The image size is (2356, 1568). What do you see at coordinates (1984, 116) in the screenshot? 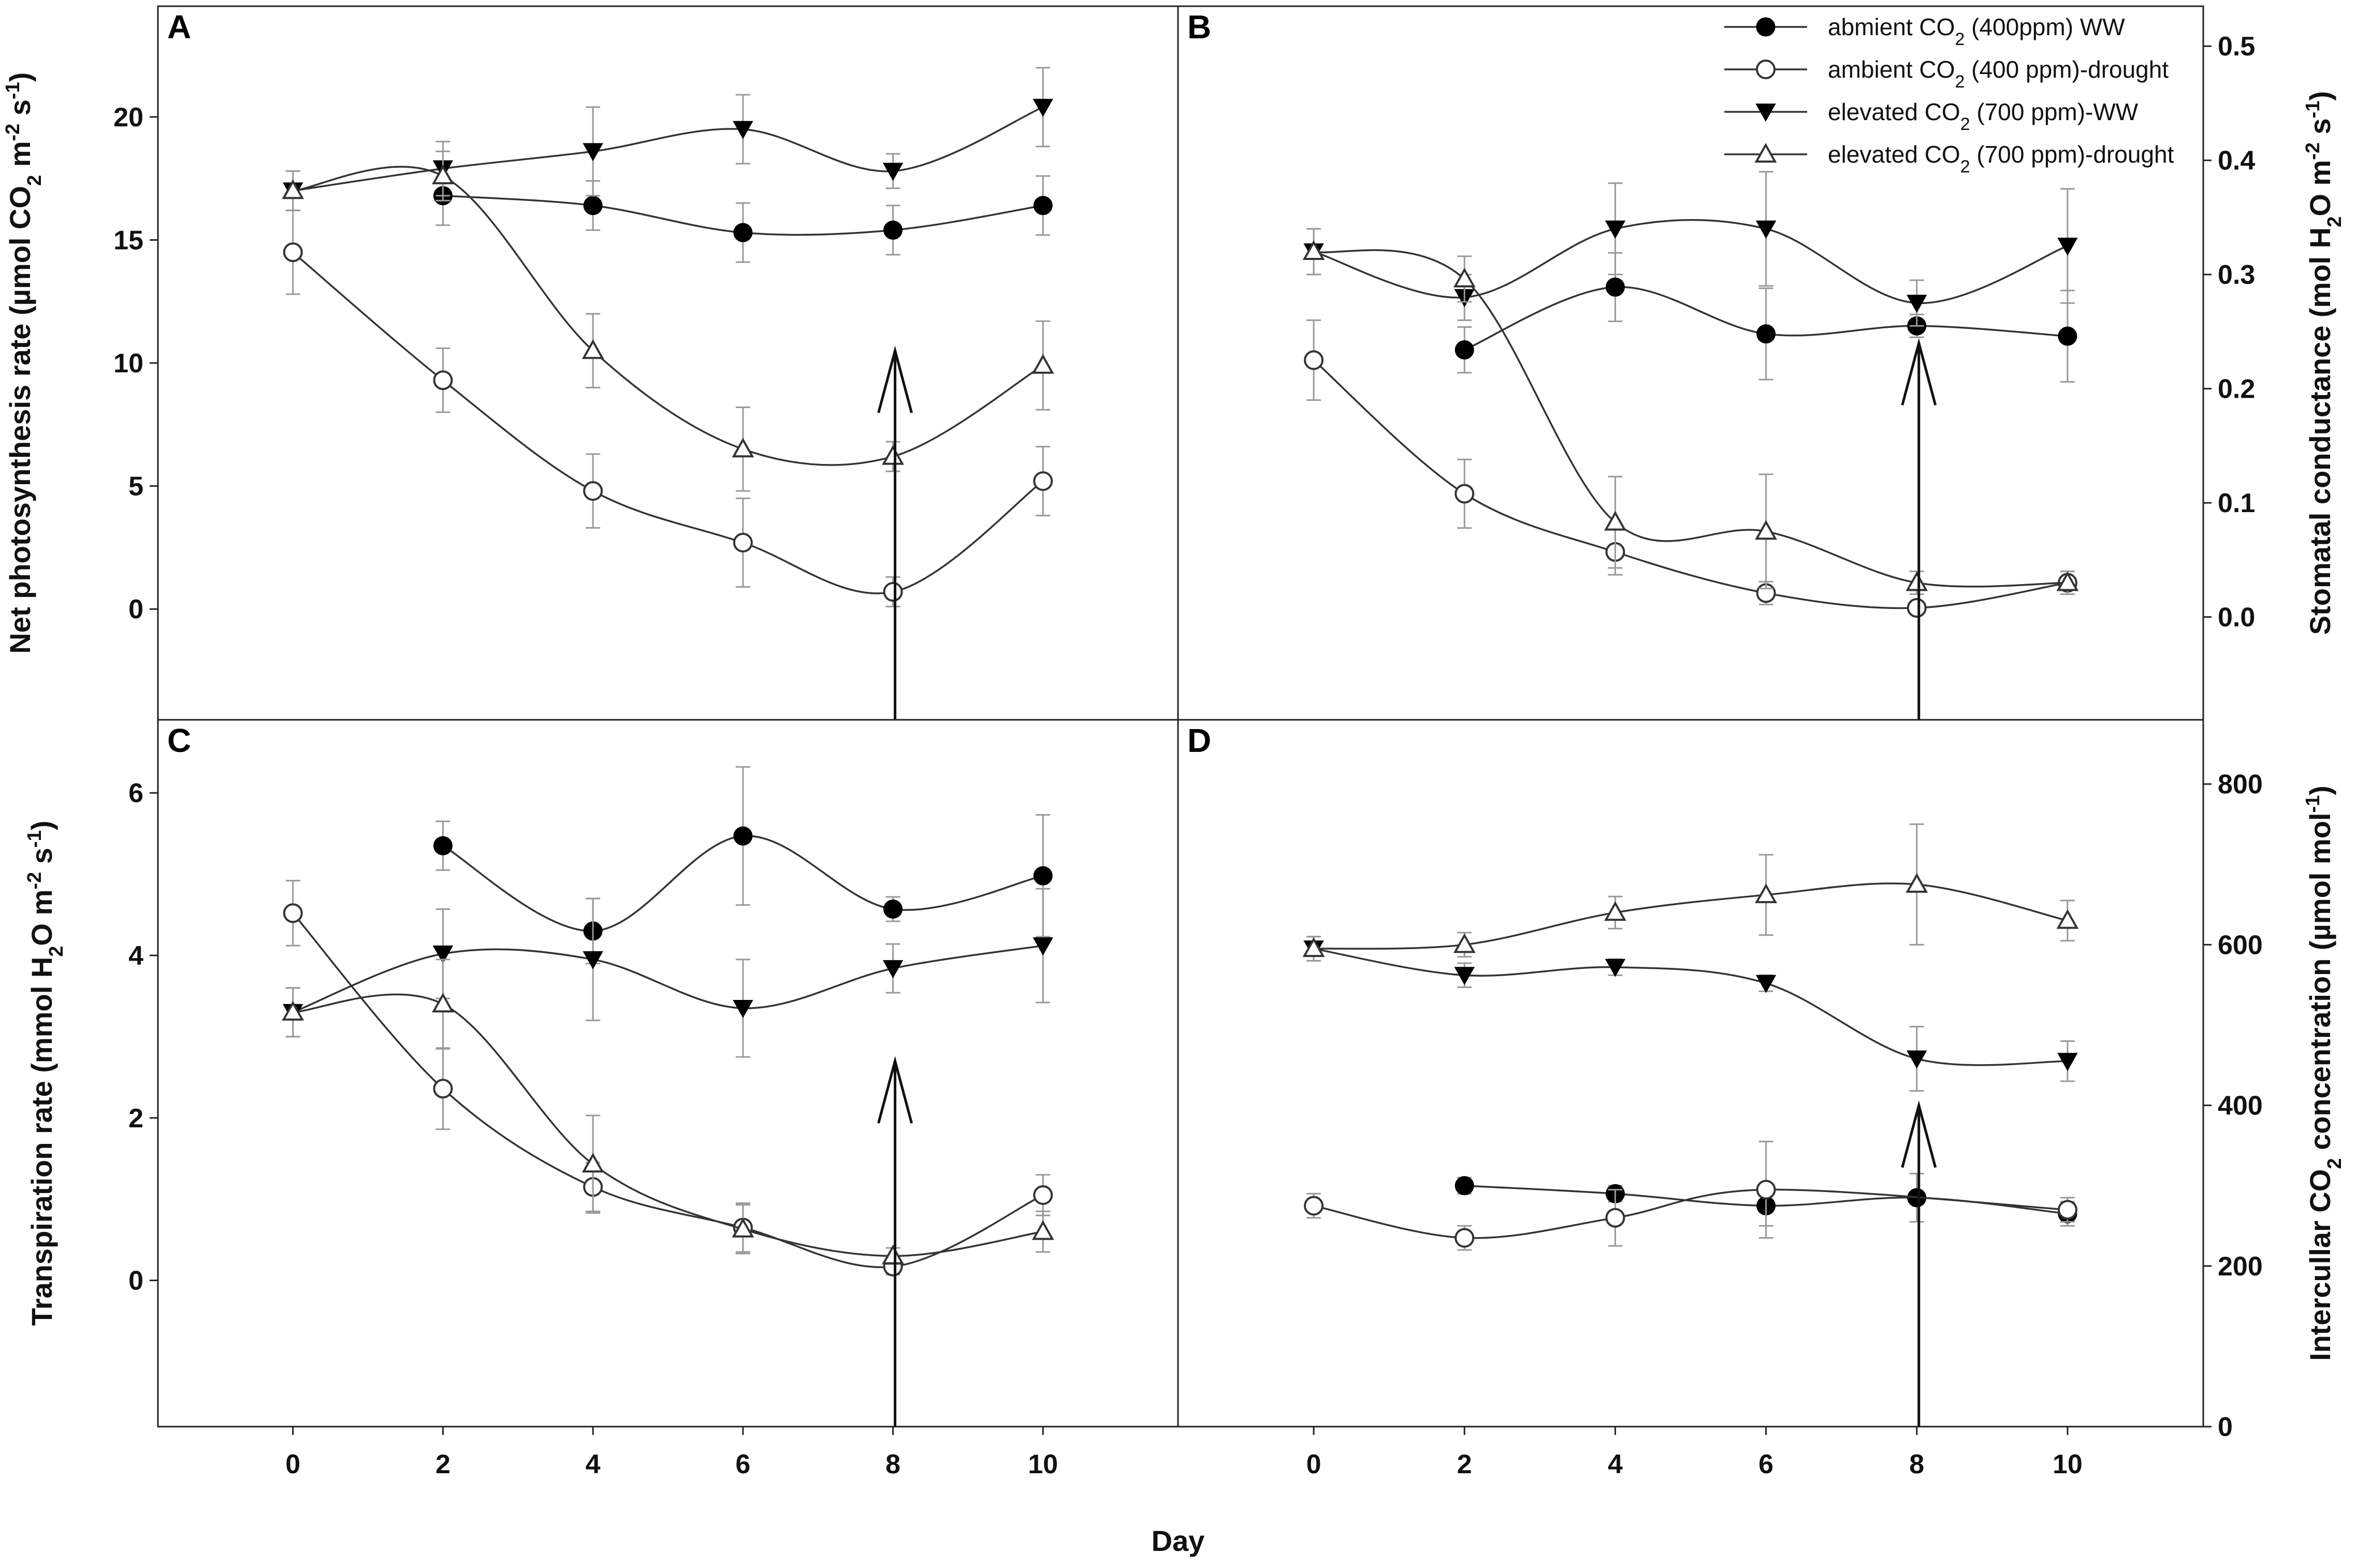
I see `legend-label: elevated CO2 (700 ppm)-WW` at bounding box center [1984, 116].